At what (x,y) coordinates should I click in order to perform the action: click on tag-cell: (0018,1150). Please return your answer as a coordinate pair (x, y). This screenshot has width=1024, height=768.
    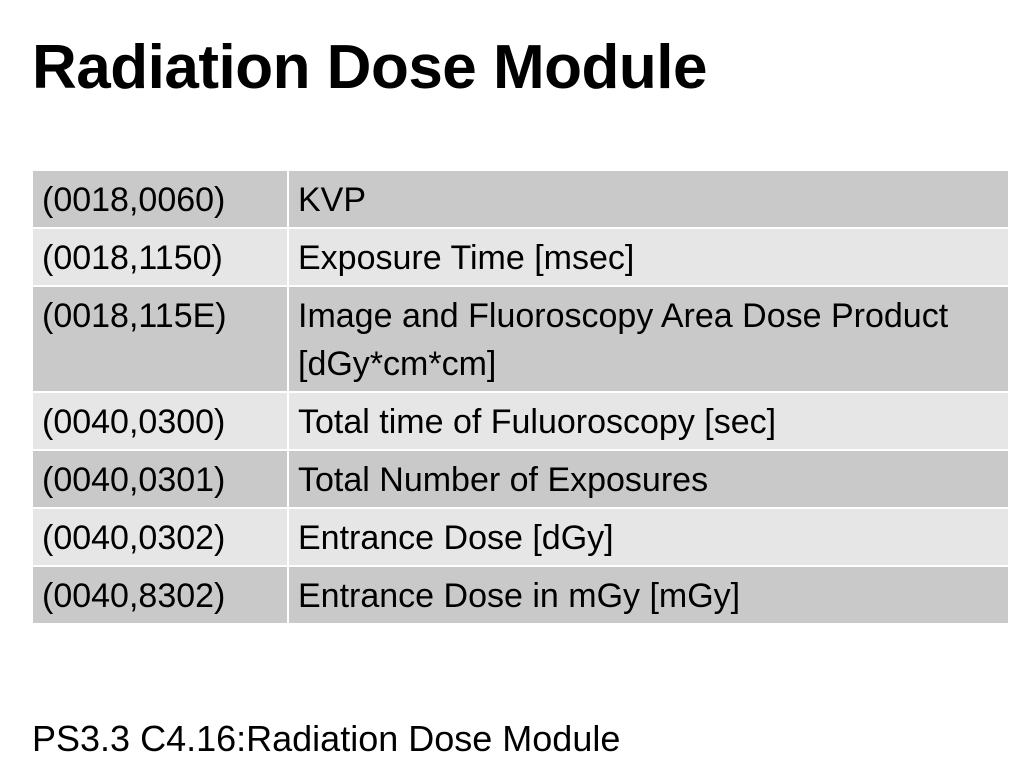
    Looking at the image, I should click on (160, 257).